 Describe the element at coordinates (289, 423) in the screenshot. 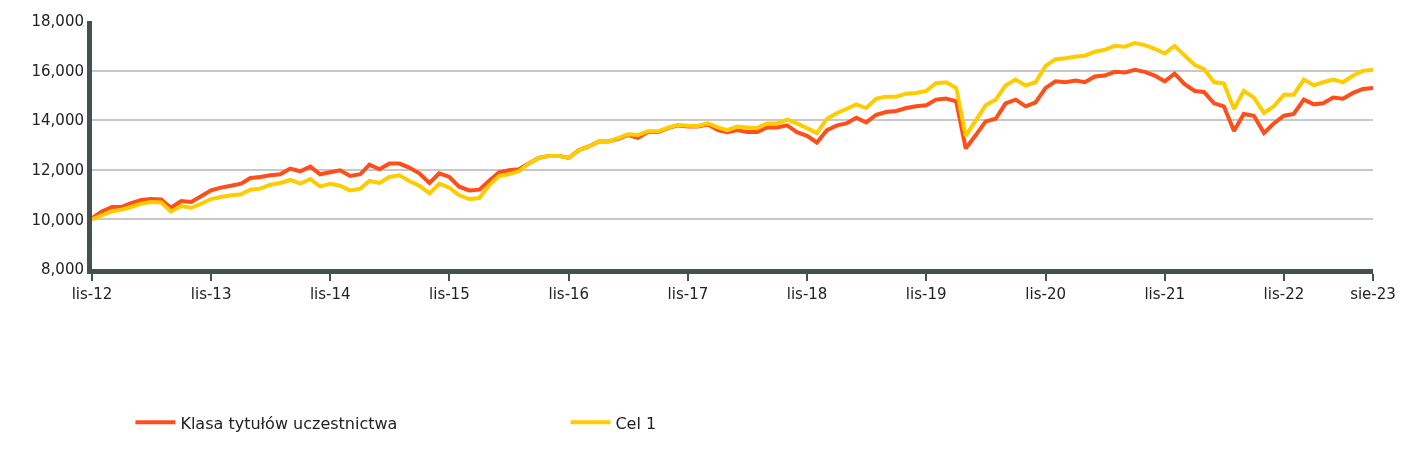

I see `legend-label: Klasa tytułów uczestnictwa` at that location.